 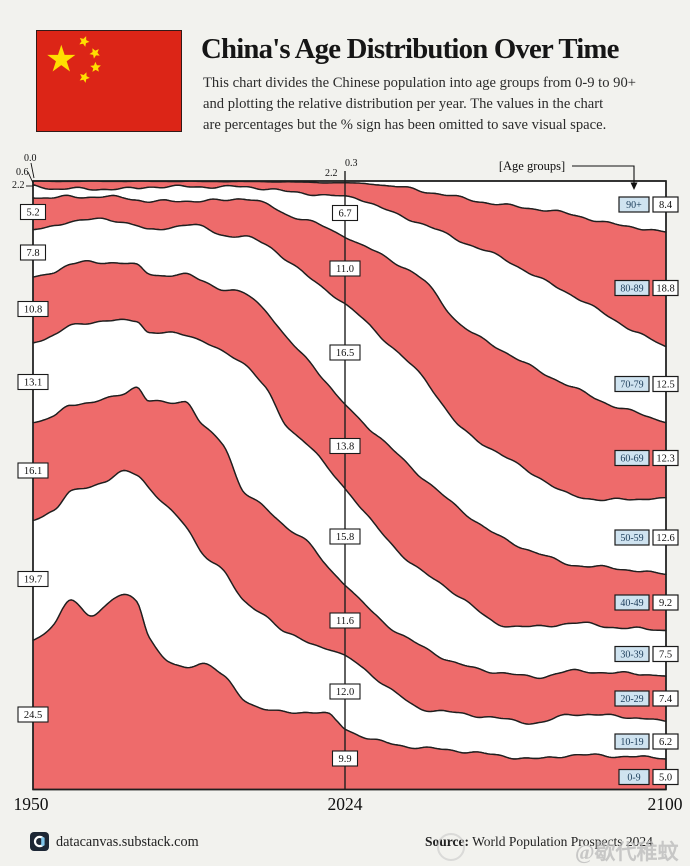 I want to click on svg-text: 10-19, so click(x=631, y=742).